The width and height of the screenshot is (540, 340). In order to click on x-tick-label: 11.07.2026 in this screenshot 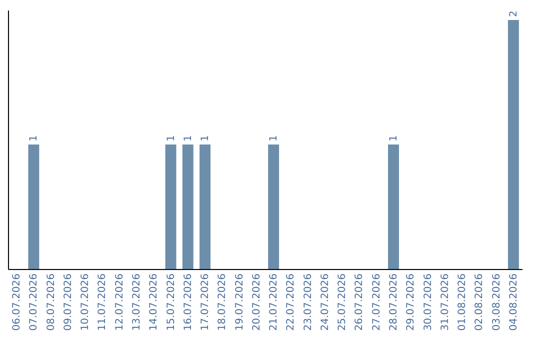, I will do `click(102, 302)`.